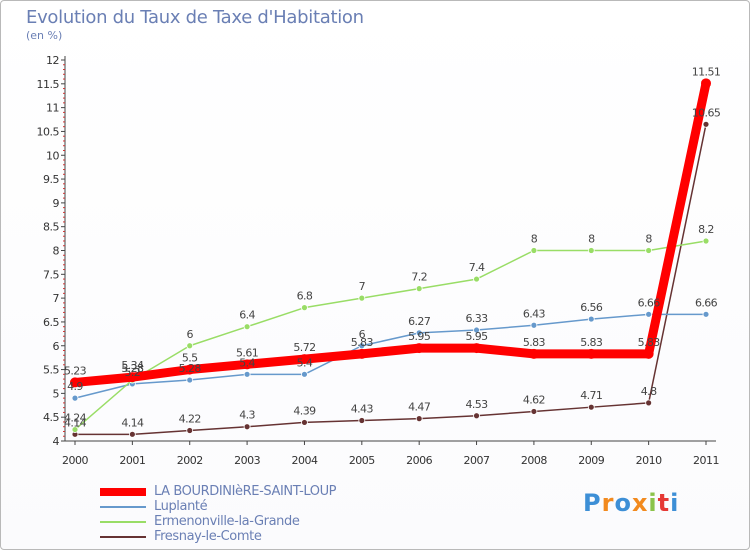  I want to click on data-label: 6.8, so click(305, 296).